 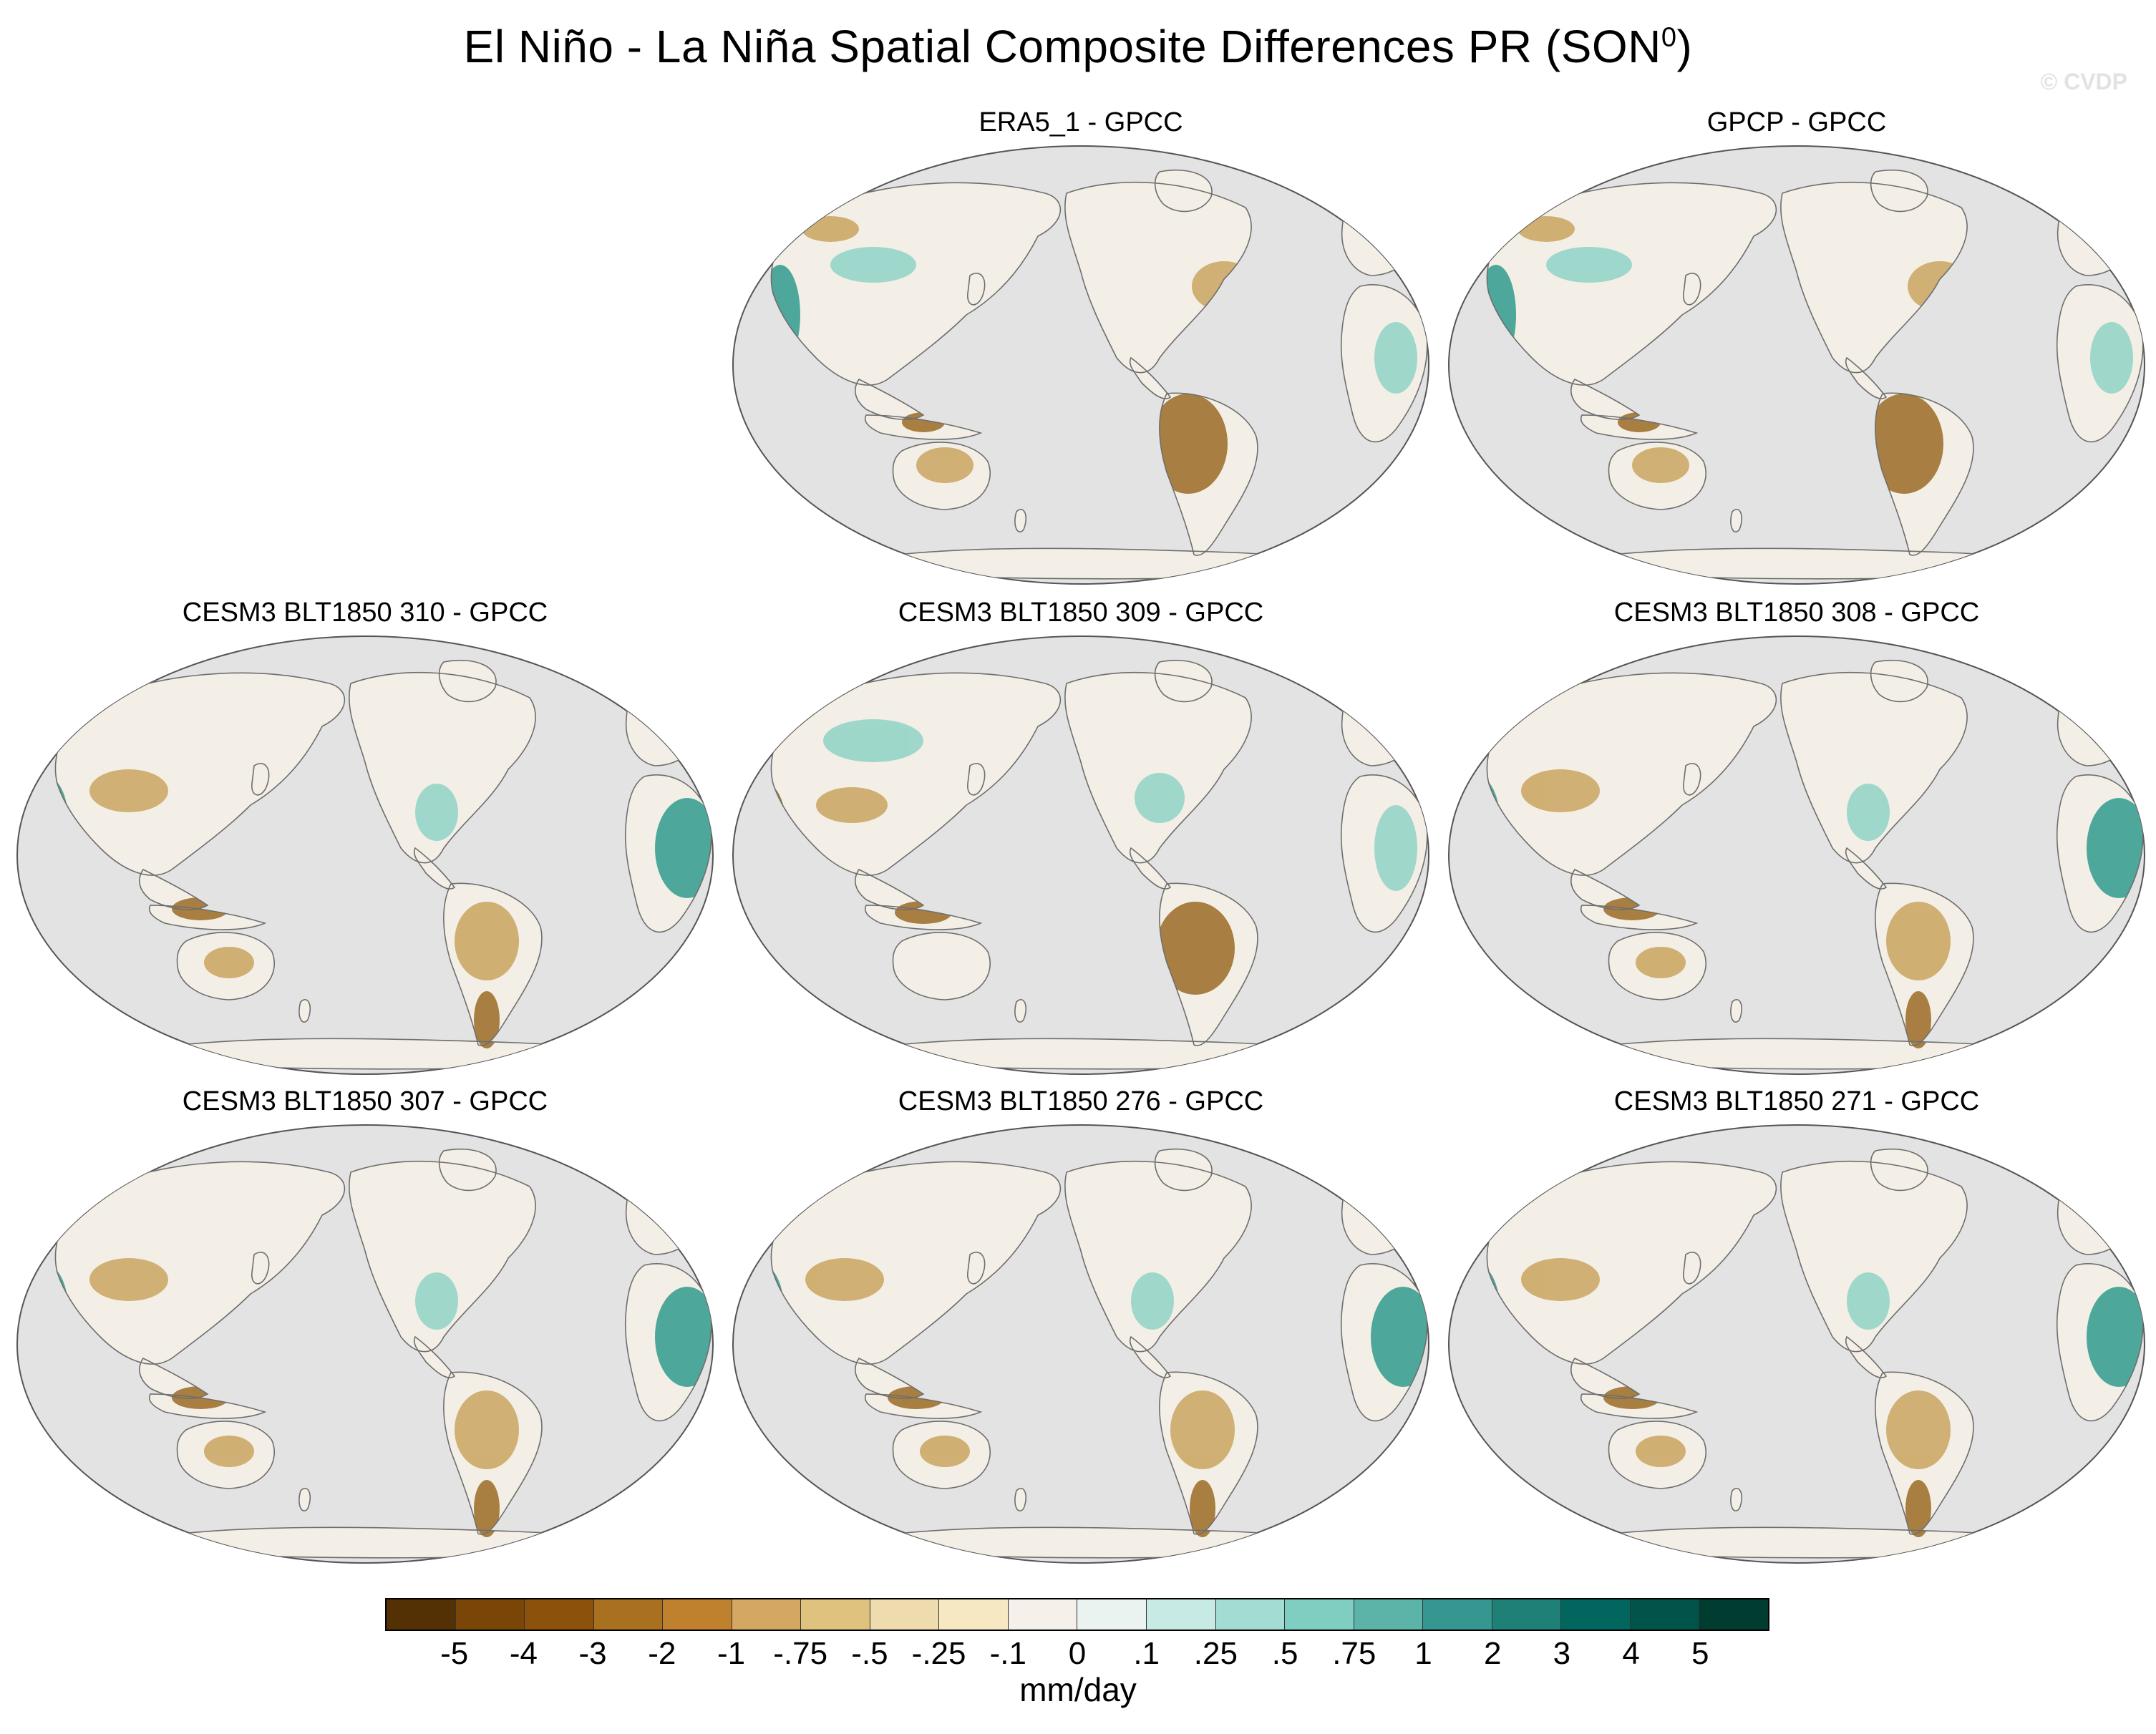 I want to click on colorbar-tick-label: -.75, so click(x=801, y=1653).